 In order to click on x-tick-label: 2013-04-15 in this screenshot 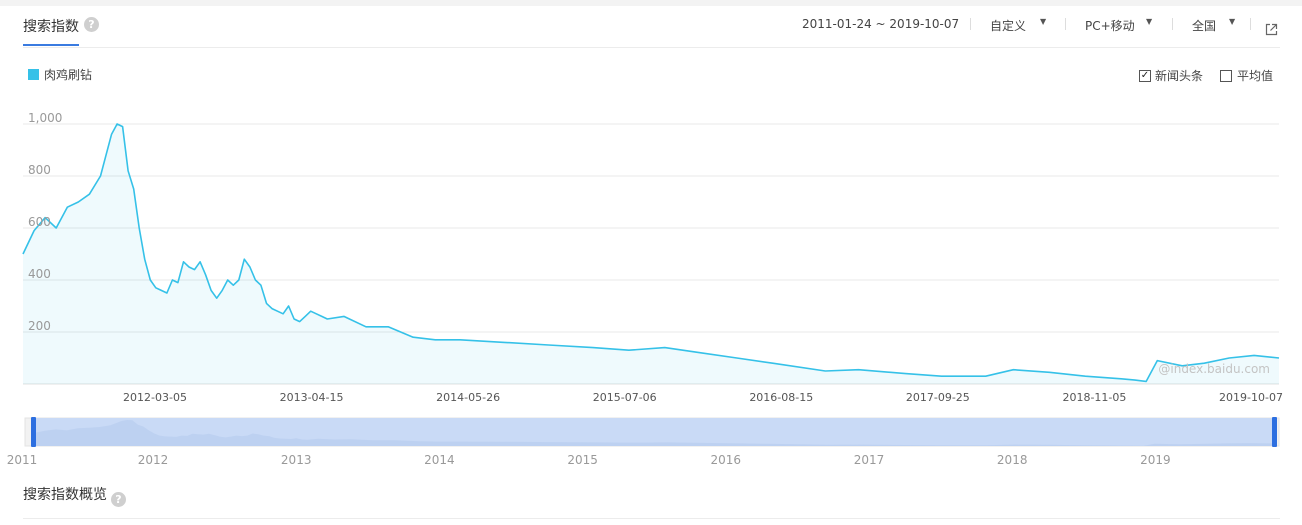, I will do `click(312, 397)`.